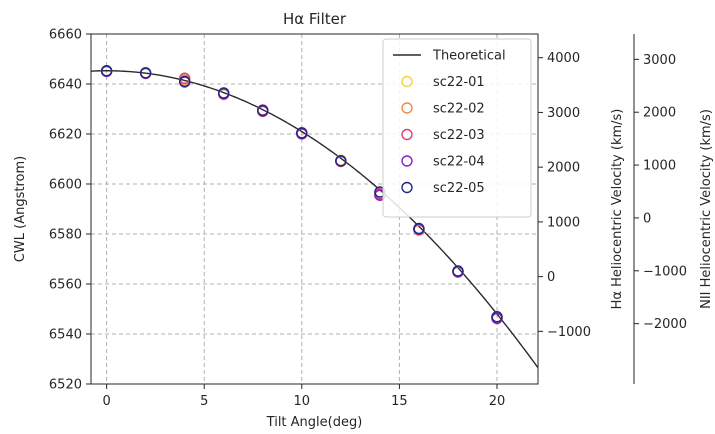 The width and height of the screenshot is (715, 434). What do you see at coordinates (204, 401) in the screenshot?
I see `x-tick-label: 5` at bounding box center [204, 401].